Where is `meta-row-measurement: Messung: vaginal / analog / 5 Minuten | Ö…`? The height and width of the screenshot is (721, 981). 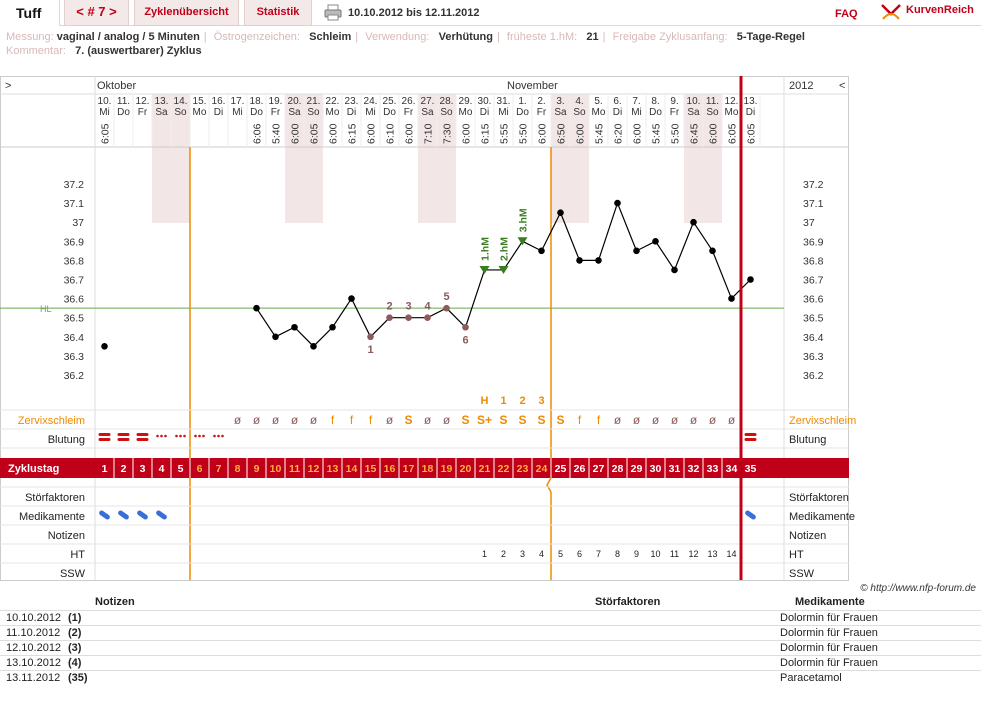 meta-row-measurement: Messung: vaginal / analog / 5 Minuten | Ö… is located at coordinates (405, 37).